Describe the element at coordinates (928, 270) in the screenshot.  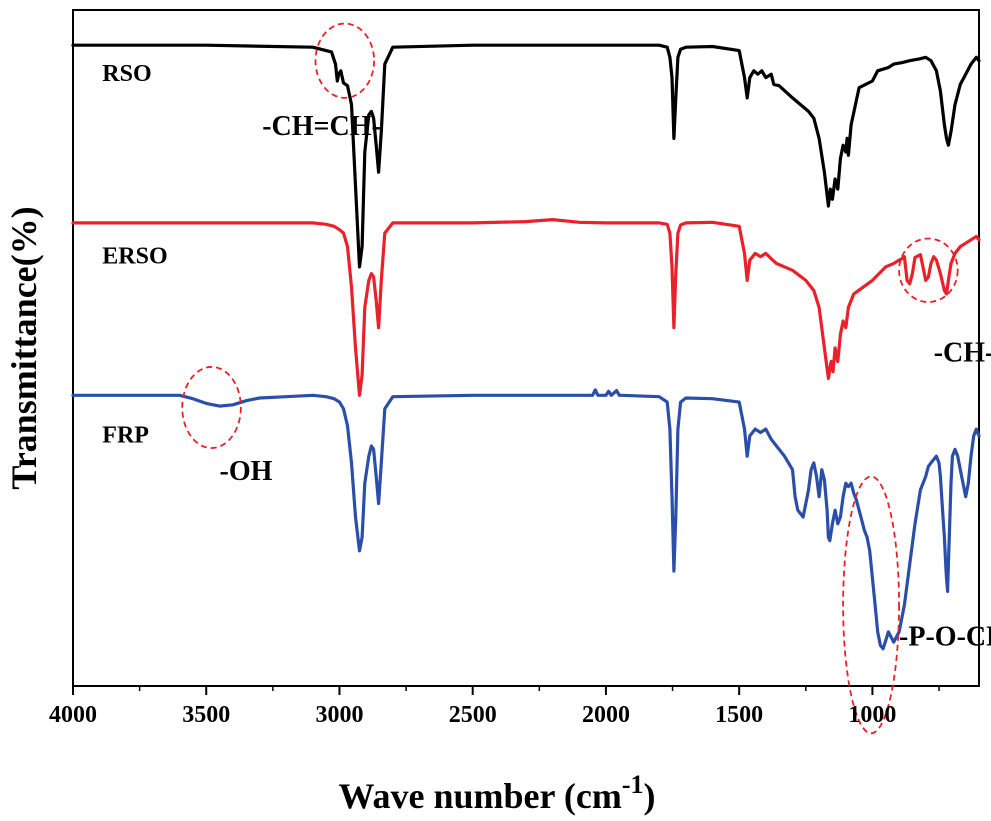
I see `epoxy-highlight` at that location.